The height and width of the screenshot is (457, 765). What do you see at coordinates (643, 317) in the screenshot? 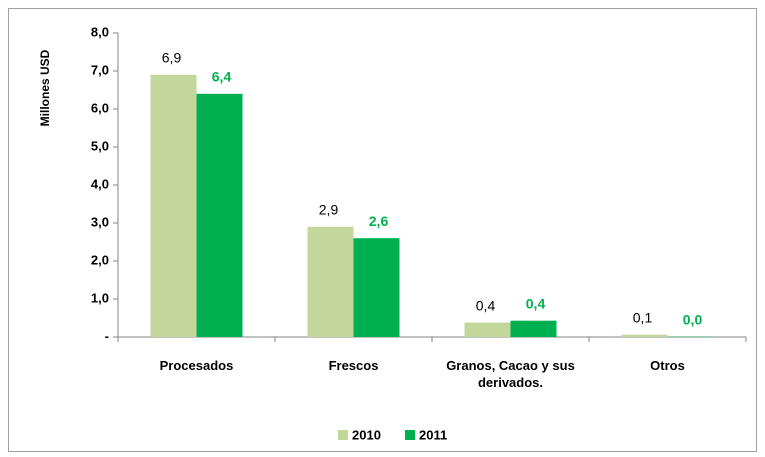
I see `value-label: 0,1` at bounding box center [643, 317].